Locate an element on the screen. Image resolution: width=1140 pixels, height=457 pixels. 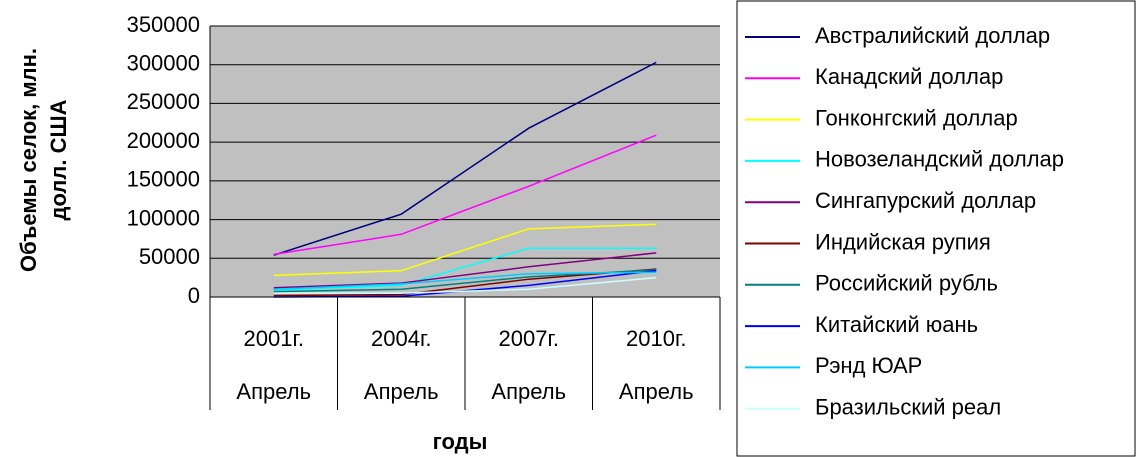
legend-label: Китайский юань is located at coordinates (896, 324).